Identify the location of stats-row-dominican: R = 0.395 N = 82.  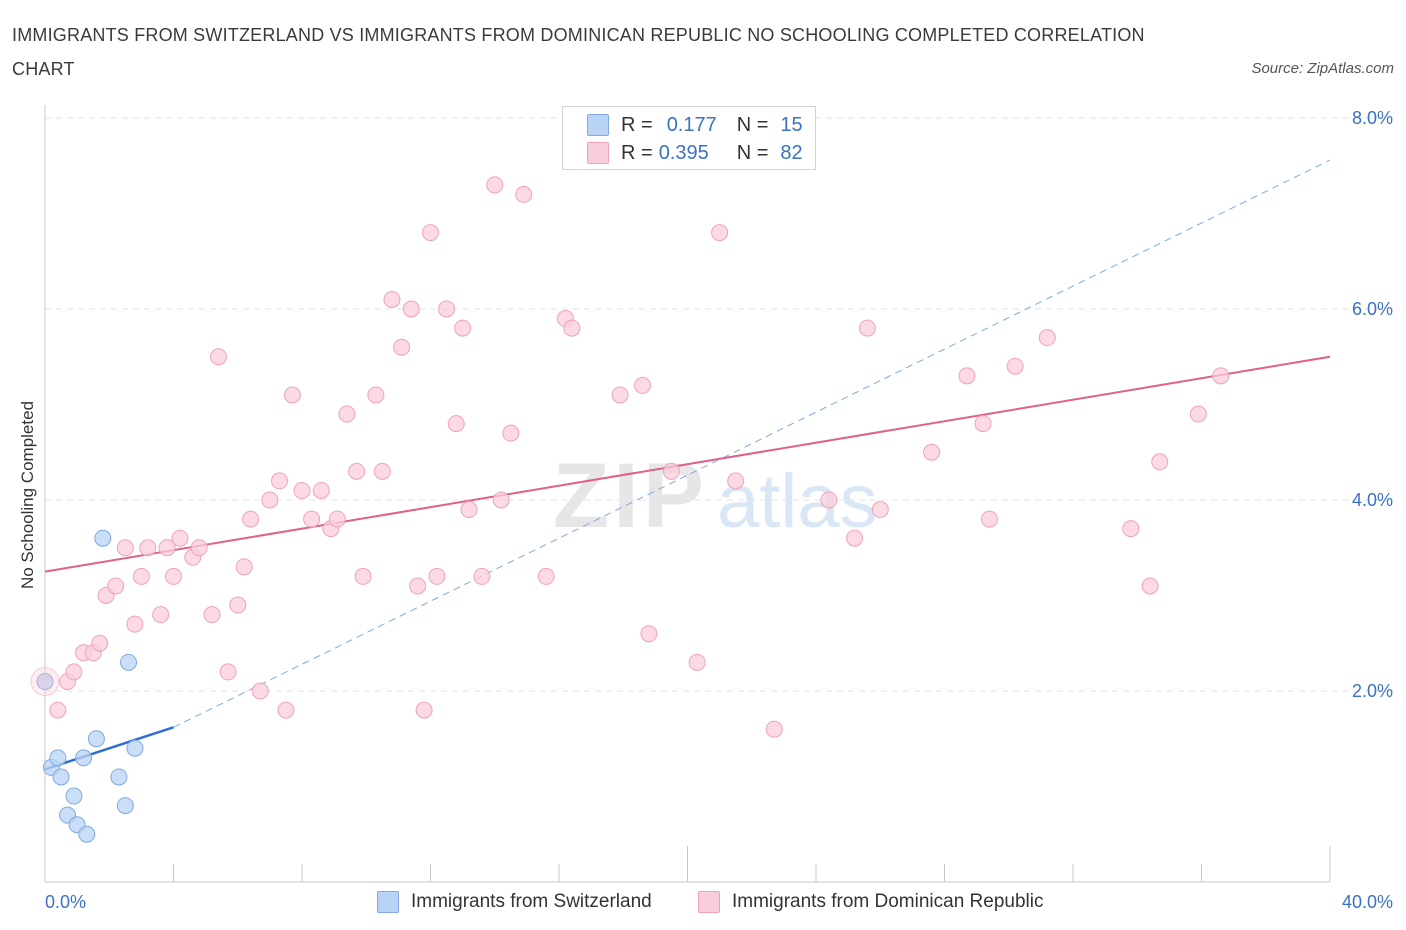
(695, 153).